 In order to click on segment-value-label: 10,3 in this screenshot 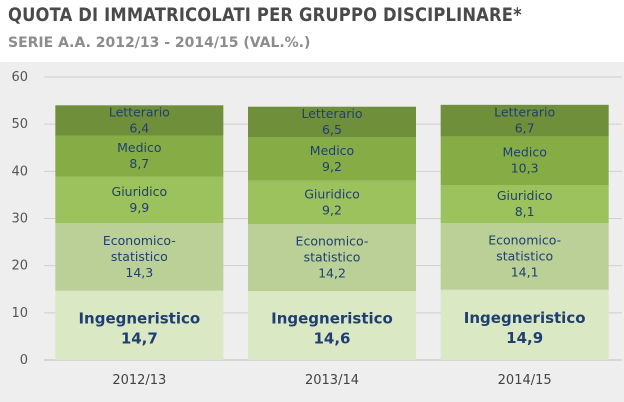, I will do `click(525, 168)`.